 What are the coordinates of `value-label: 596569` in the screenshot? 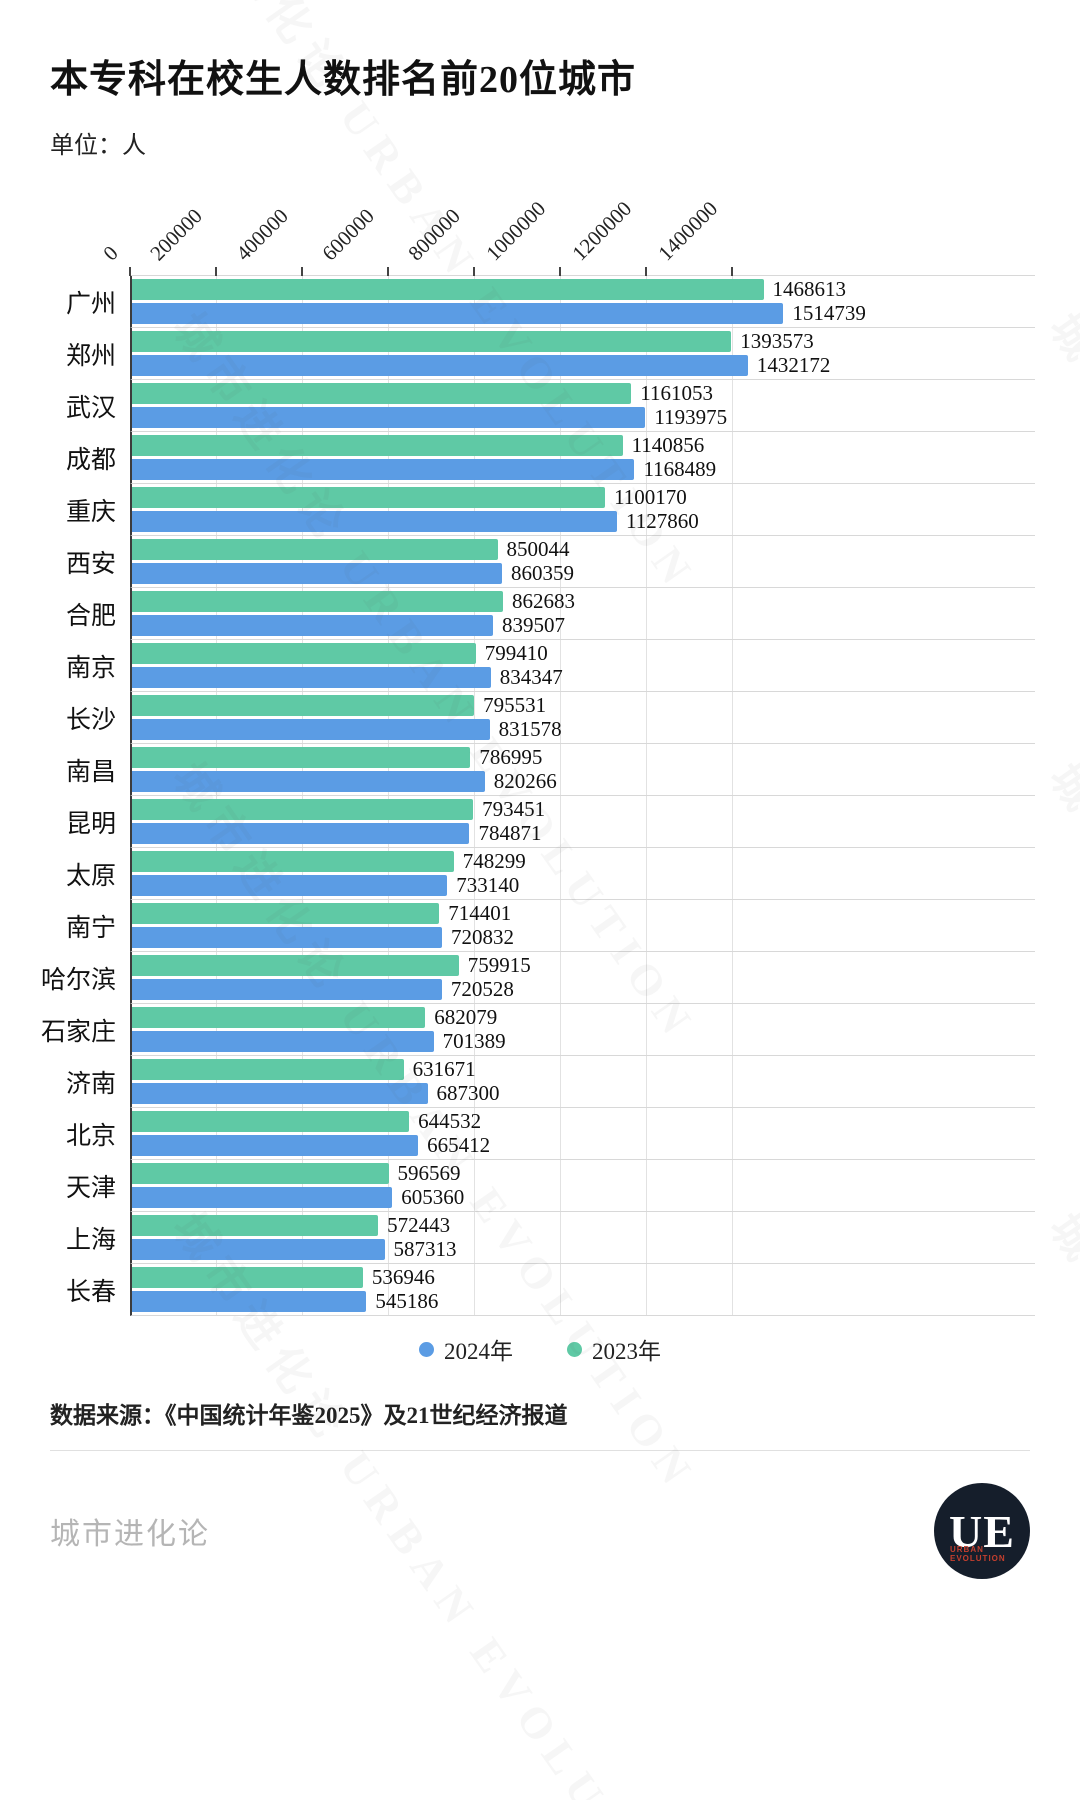 It's located at (429, 1173).